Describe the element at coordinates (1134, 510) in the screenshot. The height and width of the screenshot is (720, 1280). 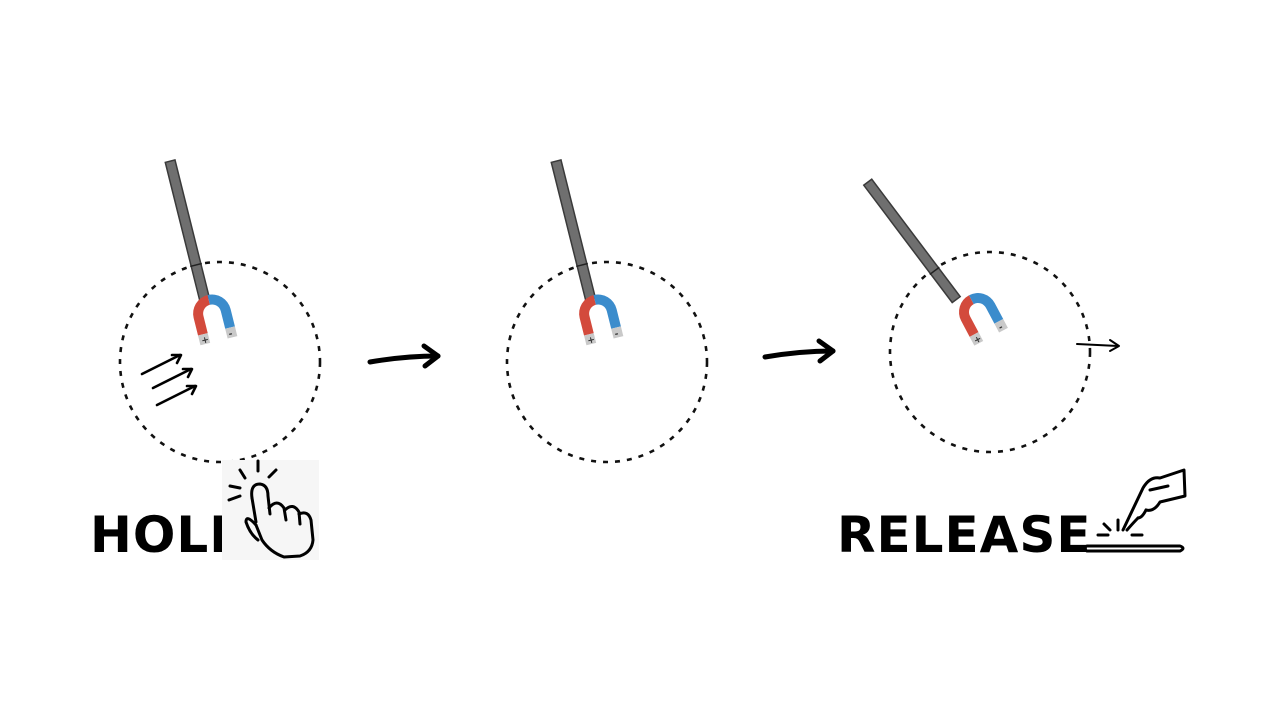
I see `finger-release-tap-icon` at that location.